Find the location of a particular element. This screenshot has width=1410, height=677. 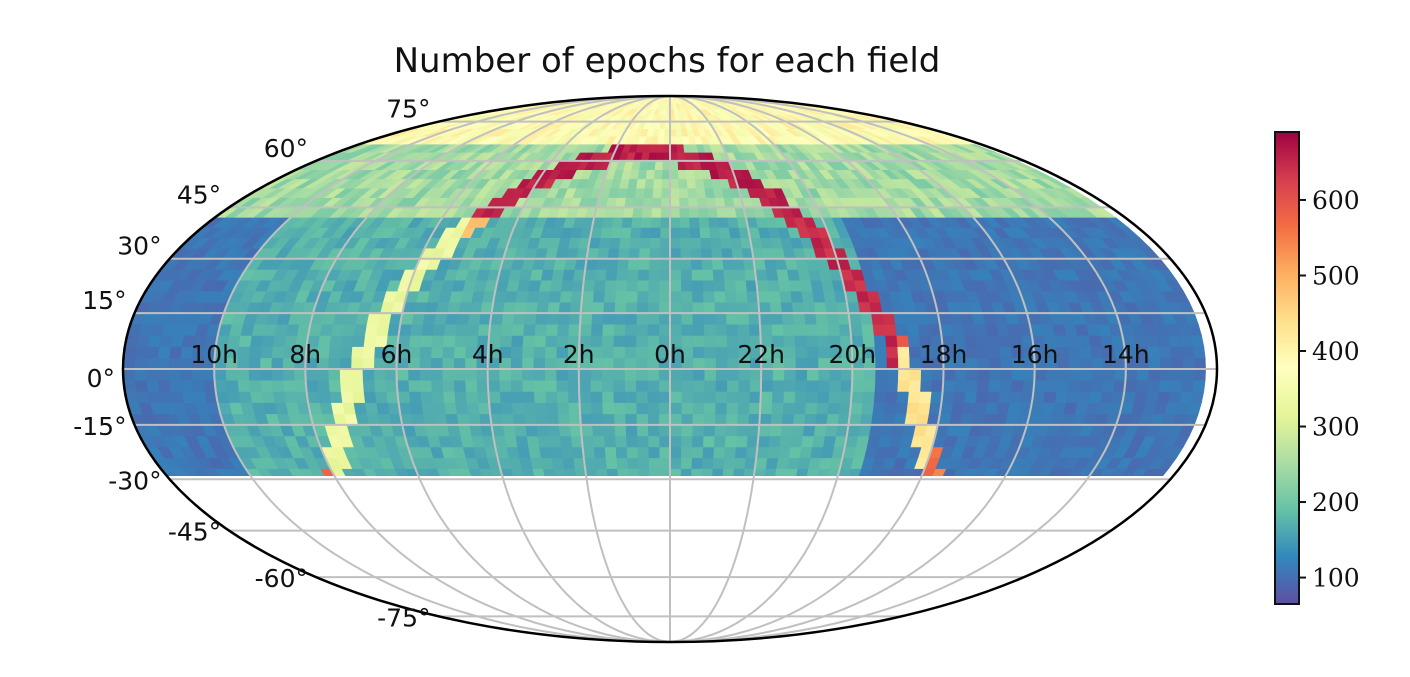

ra-tick-label: 16h is located at coordinates (1035, 354).